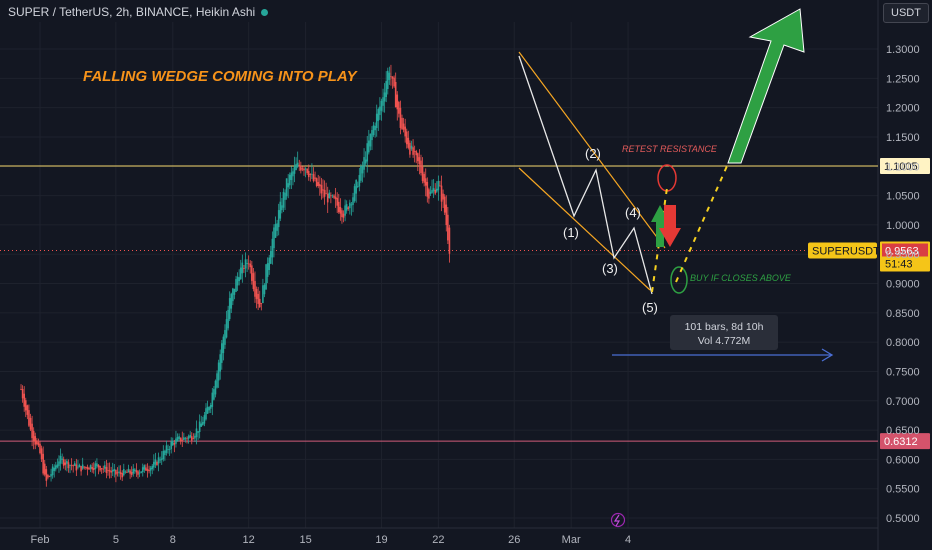 This screenshot has height=550, width=932. What do you see at coordinates (331, 540) in the screenshot?
I see `time-axis: Feb 5 8 12 15 19 22 26 Mar 4` at bounding box center [331, 540].